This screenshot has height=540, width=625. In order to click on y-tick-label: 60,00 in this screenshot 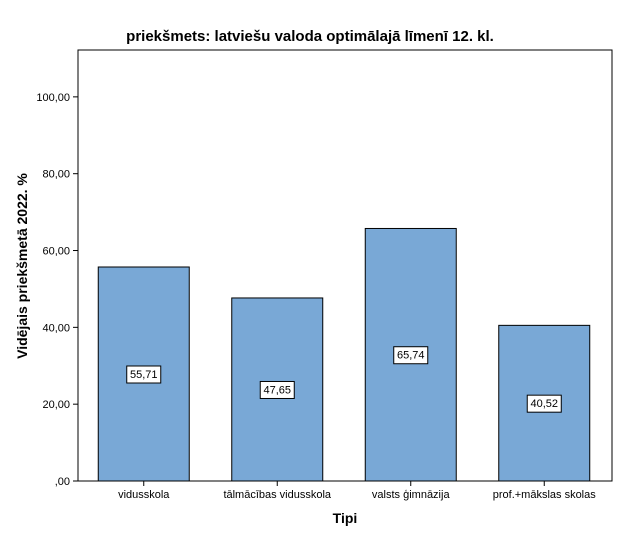, I will do `click(56, 252)`.